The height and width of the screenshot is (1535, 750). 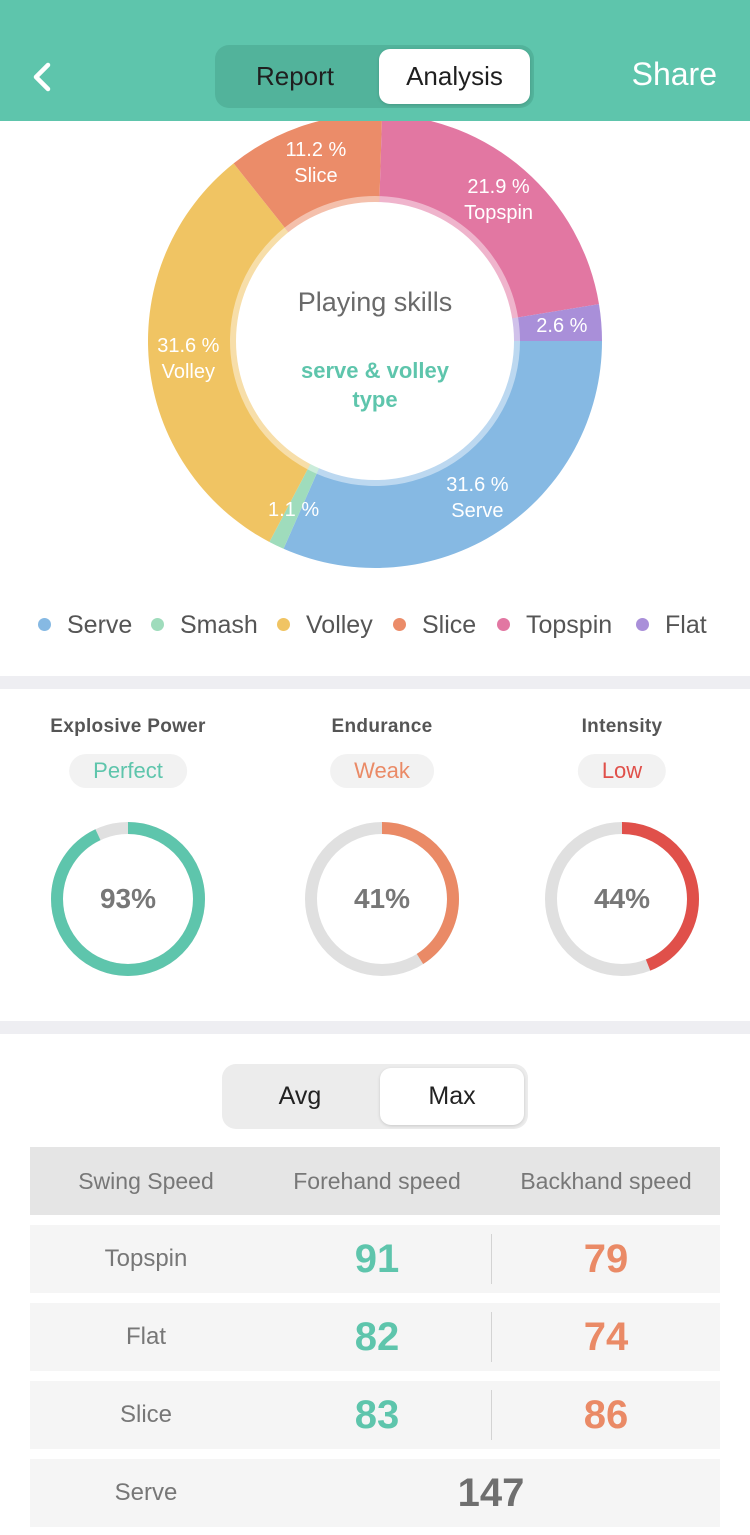 I want to click on slice-label-flat: 2.6 %, so click(x=561, y=326).